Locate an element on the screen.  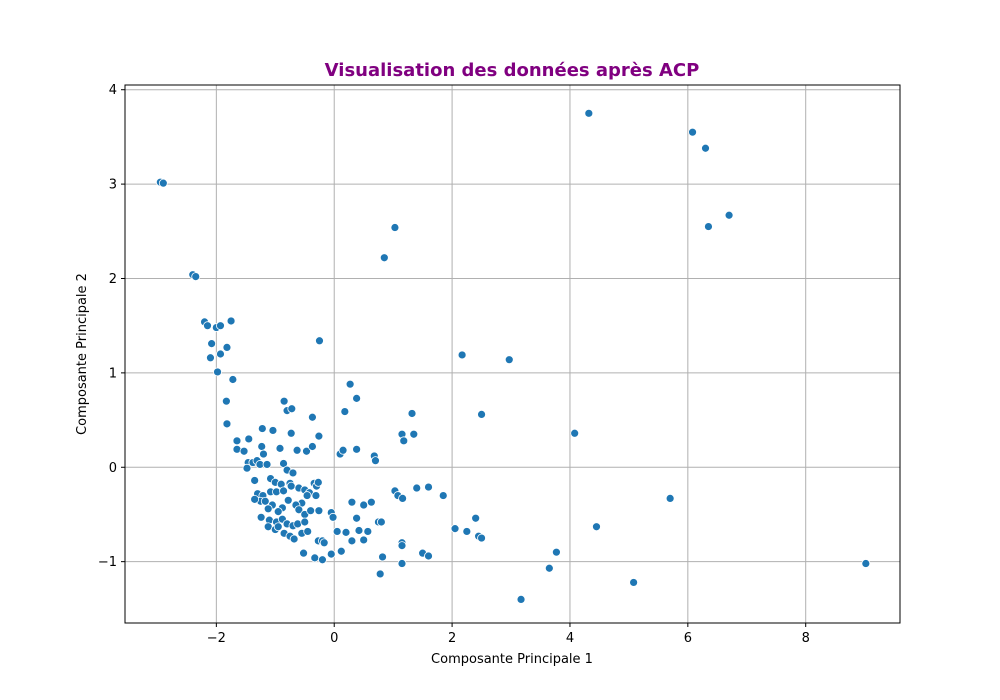
y-axis-label: Composante Principale 2 is located at coordinates (82, 354).